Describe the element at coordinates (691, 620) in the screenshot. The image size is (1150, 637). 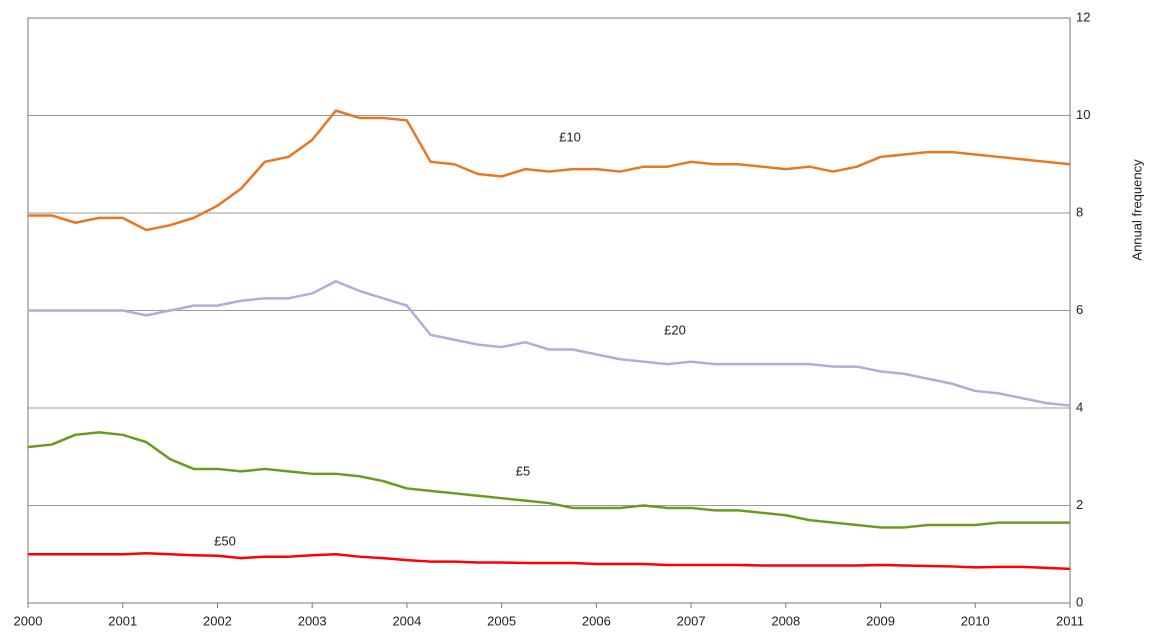
I see `x-tick-label: 2007` at that location.